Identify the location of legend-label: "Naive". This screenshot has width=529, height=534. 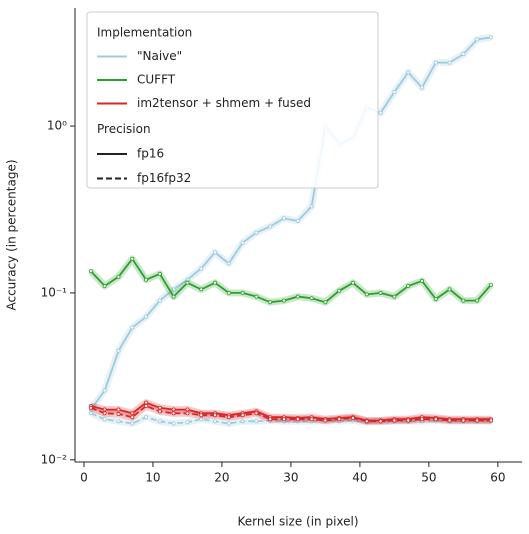
(159, 56).